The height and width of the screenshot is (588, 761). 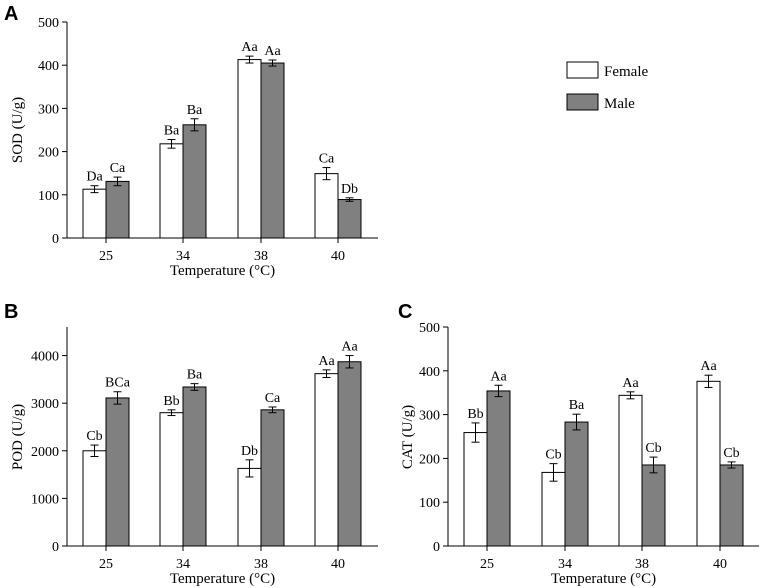 What do you see at coordinates (183, 564) in the screenshot?
I see `panel-b-x-tick-label-1: 34` at bounding box center [183, 564].